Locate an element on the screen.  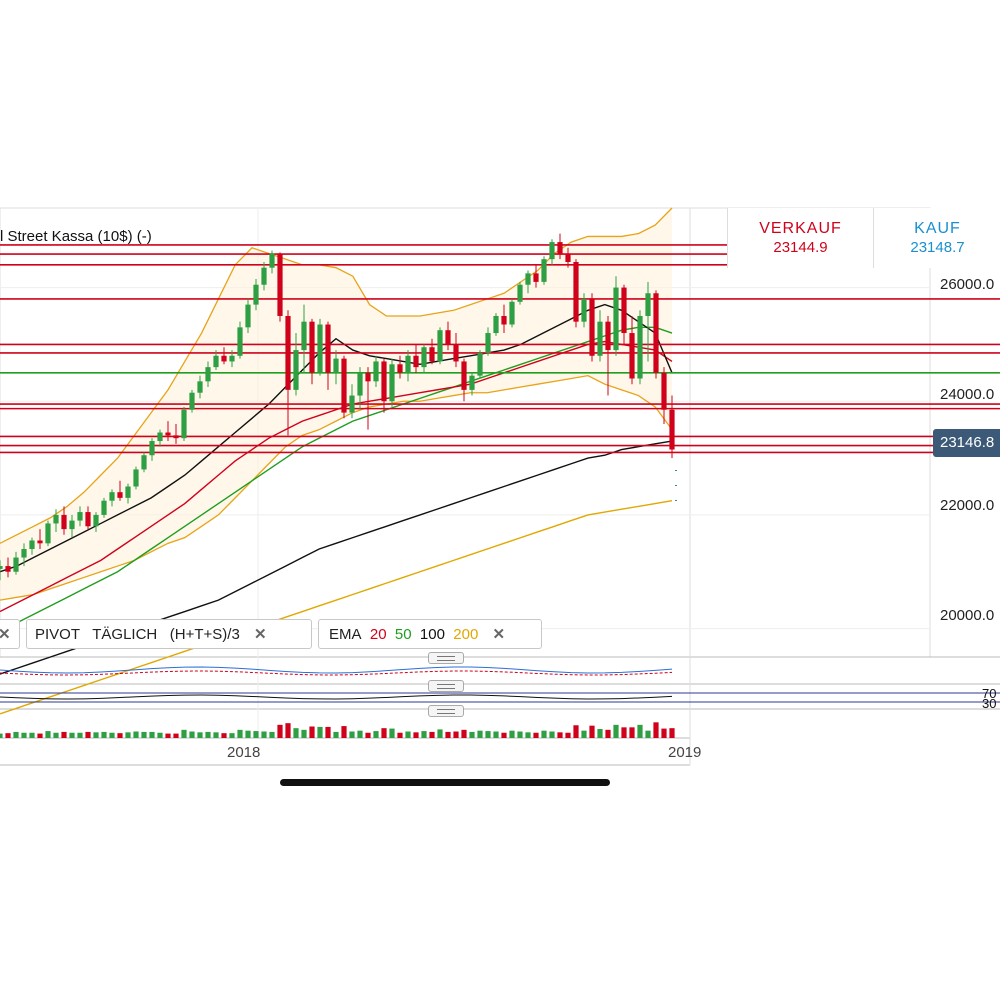
sell-price: 23144.9 is located at coordinates (800, 247).